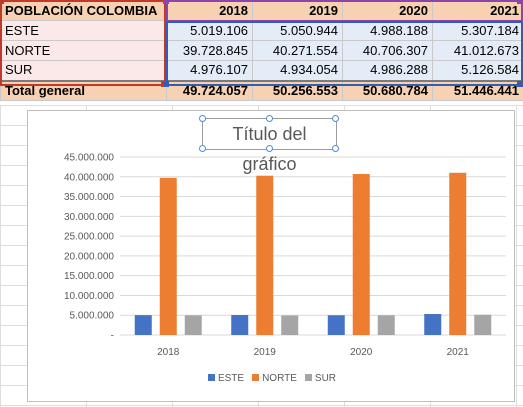 Image resolution: width=523 pixels, height=407 pixels. Describe the element at coordinates (231, 378) in the screenshot. I see `legend-label: ESTE` at that location.